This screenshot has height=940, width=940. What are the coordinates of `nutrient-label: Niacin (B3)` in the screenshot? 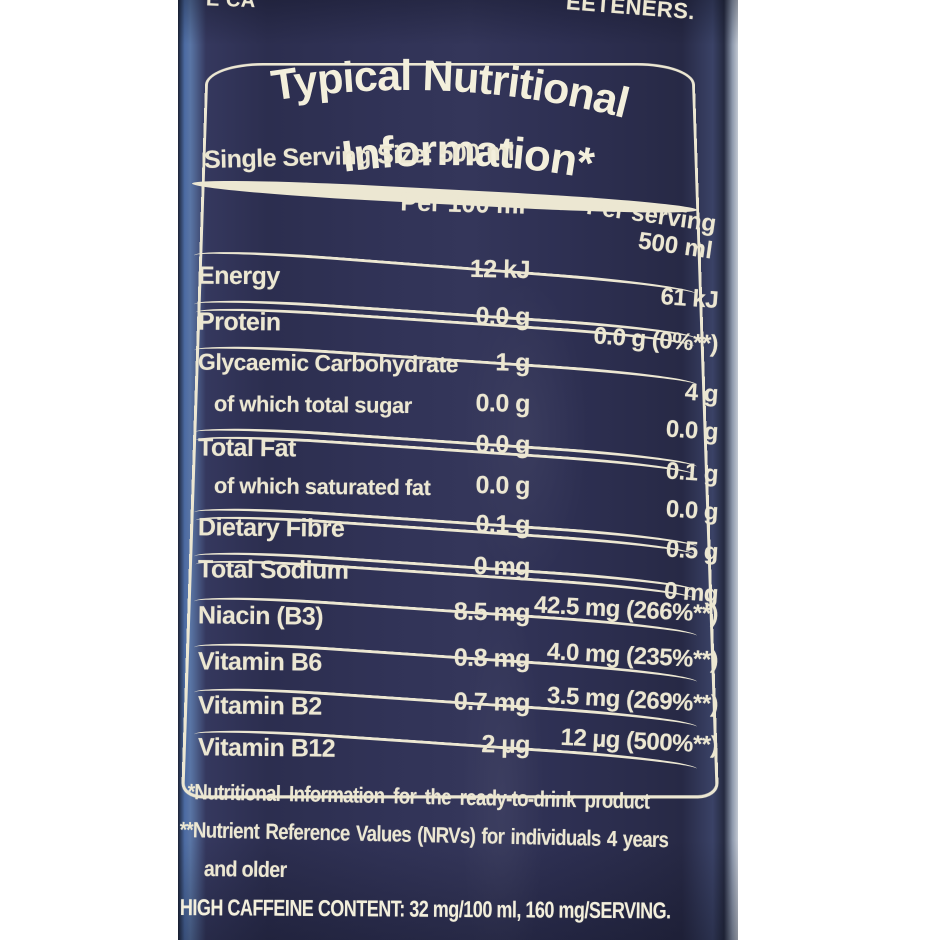 It's located at (260, 616).